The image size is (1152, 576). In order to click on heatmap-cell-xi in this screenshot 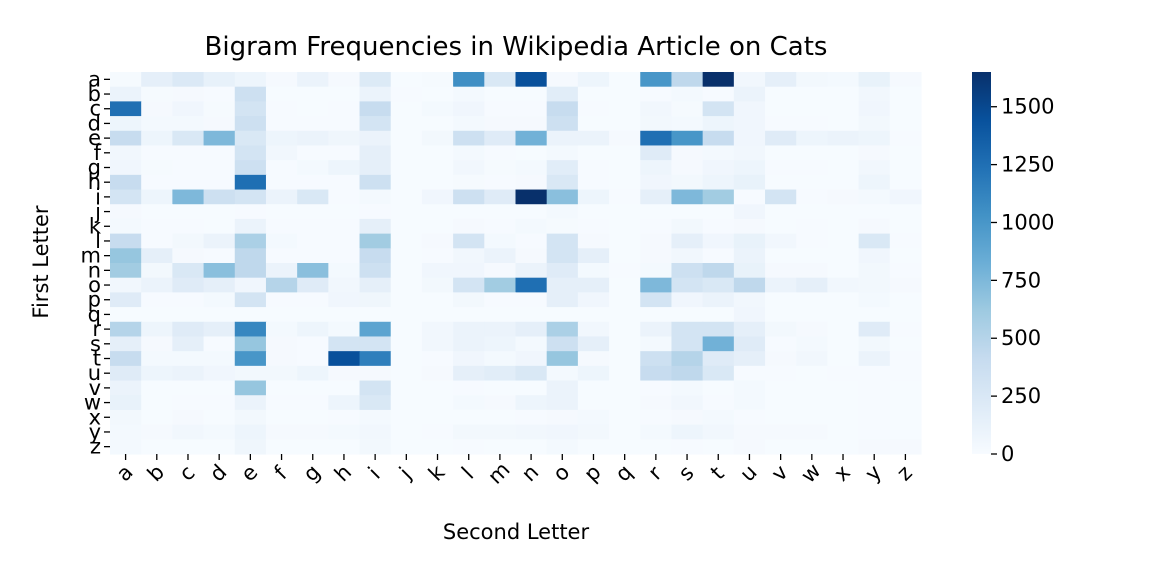, I will do `click(375, 417)`.